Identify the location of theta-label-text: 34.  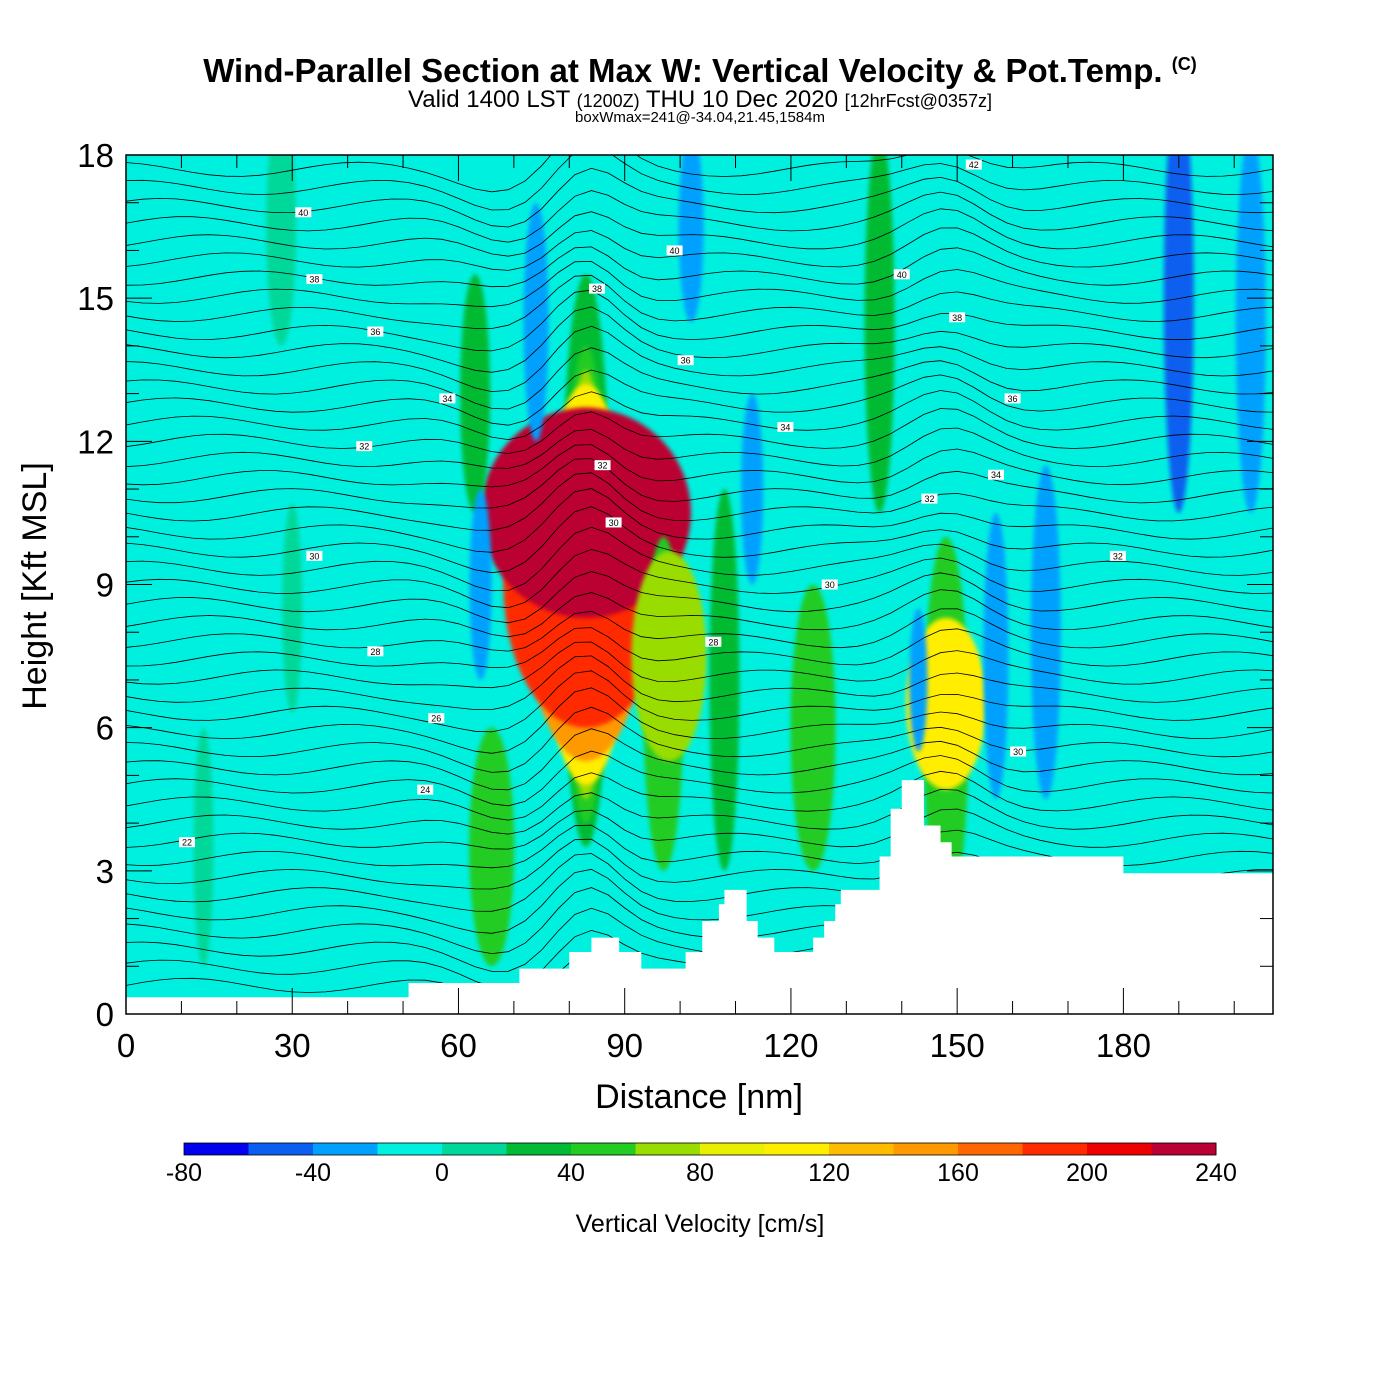
(447, 399).